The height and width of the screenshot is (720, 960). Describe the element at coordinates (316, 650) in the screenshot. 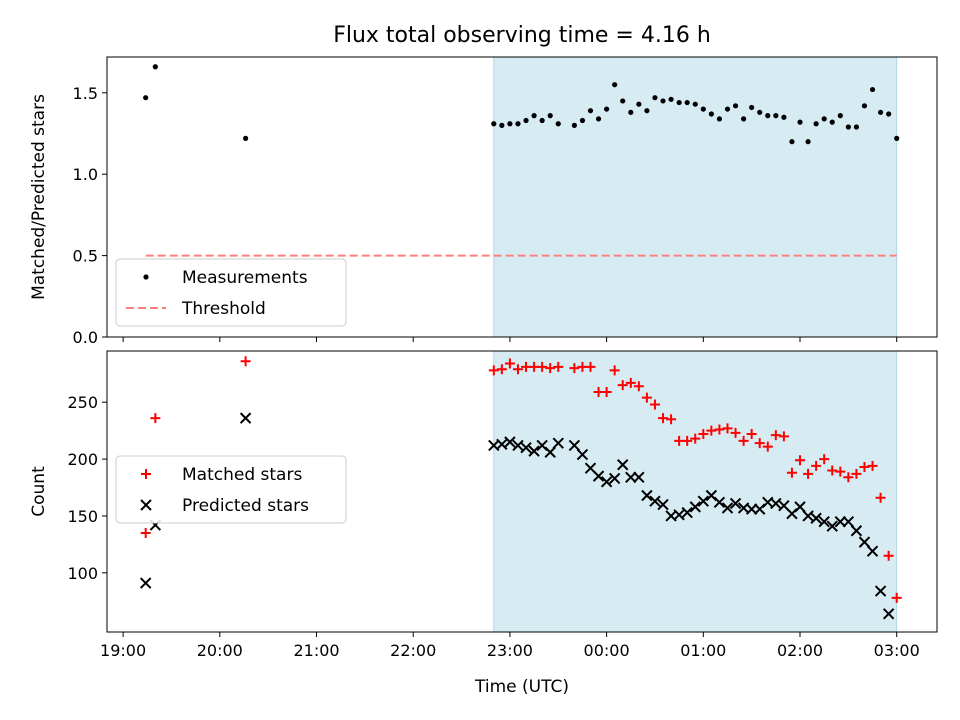

I see `x-tick-label: 21:00` at that location.